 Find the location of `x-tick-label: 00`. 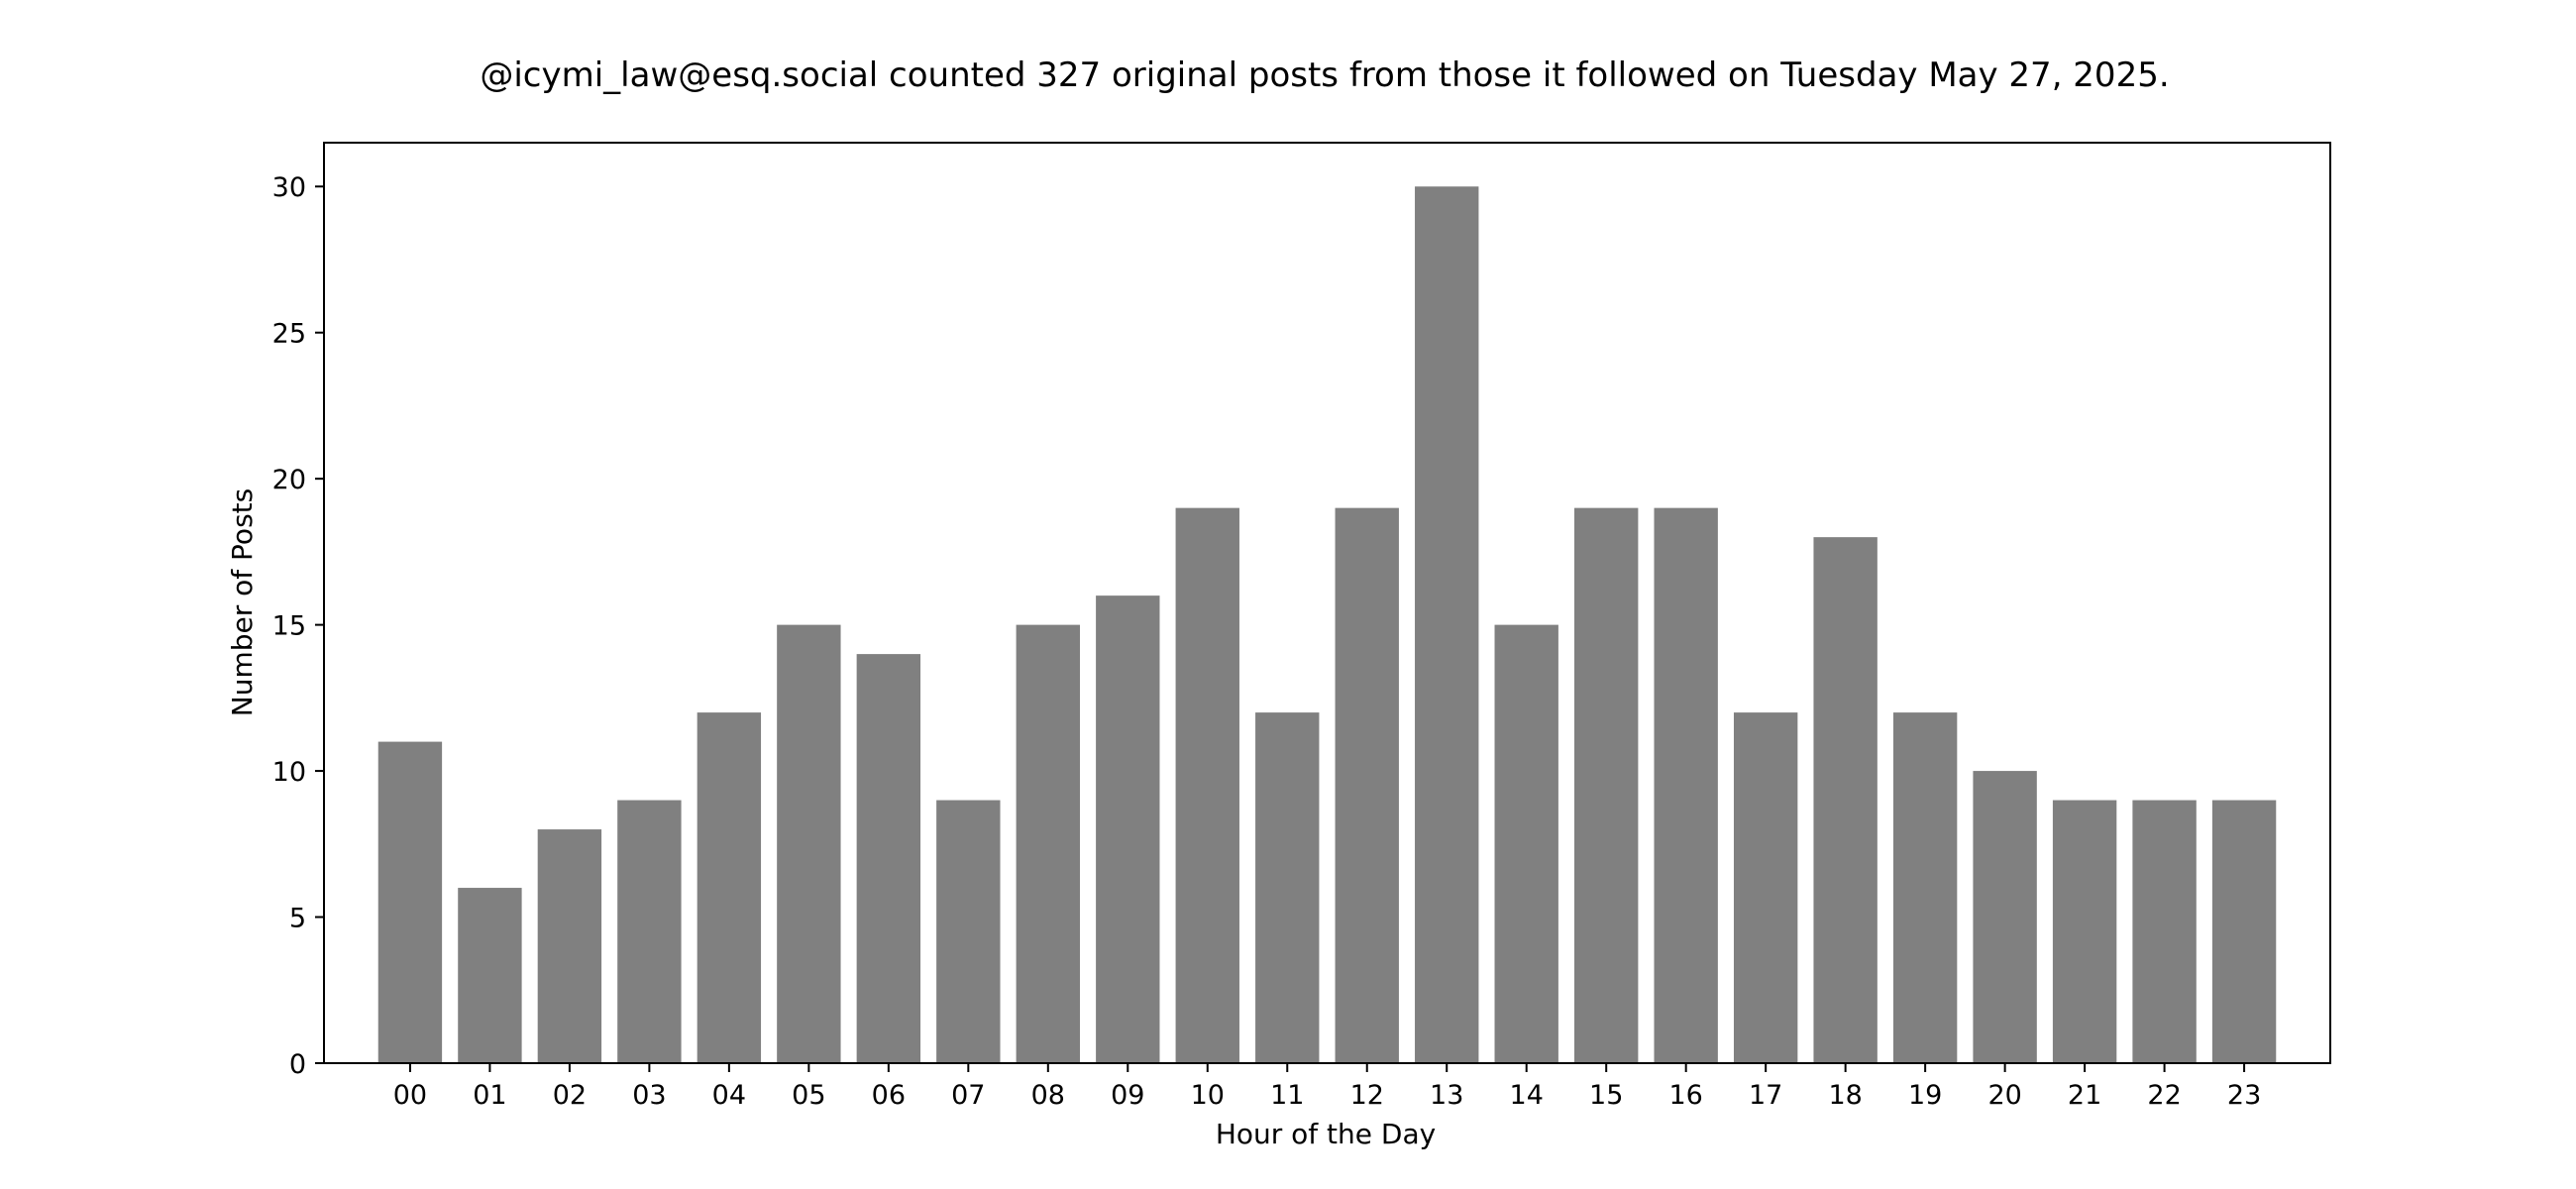

x-tick-label: 00 is located at coordinates (410, 1095).